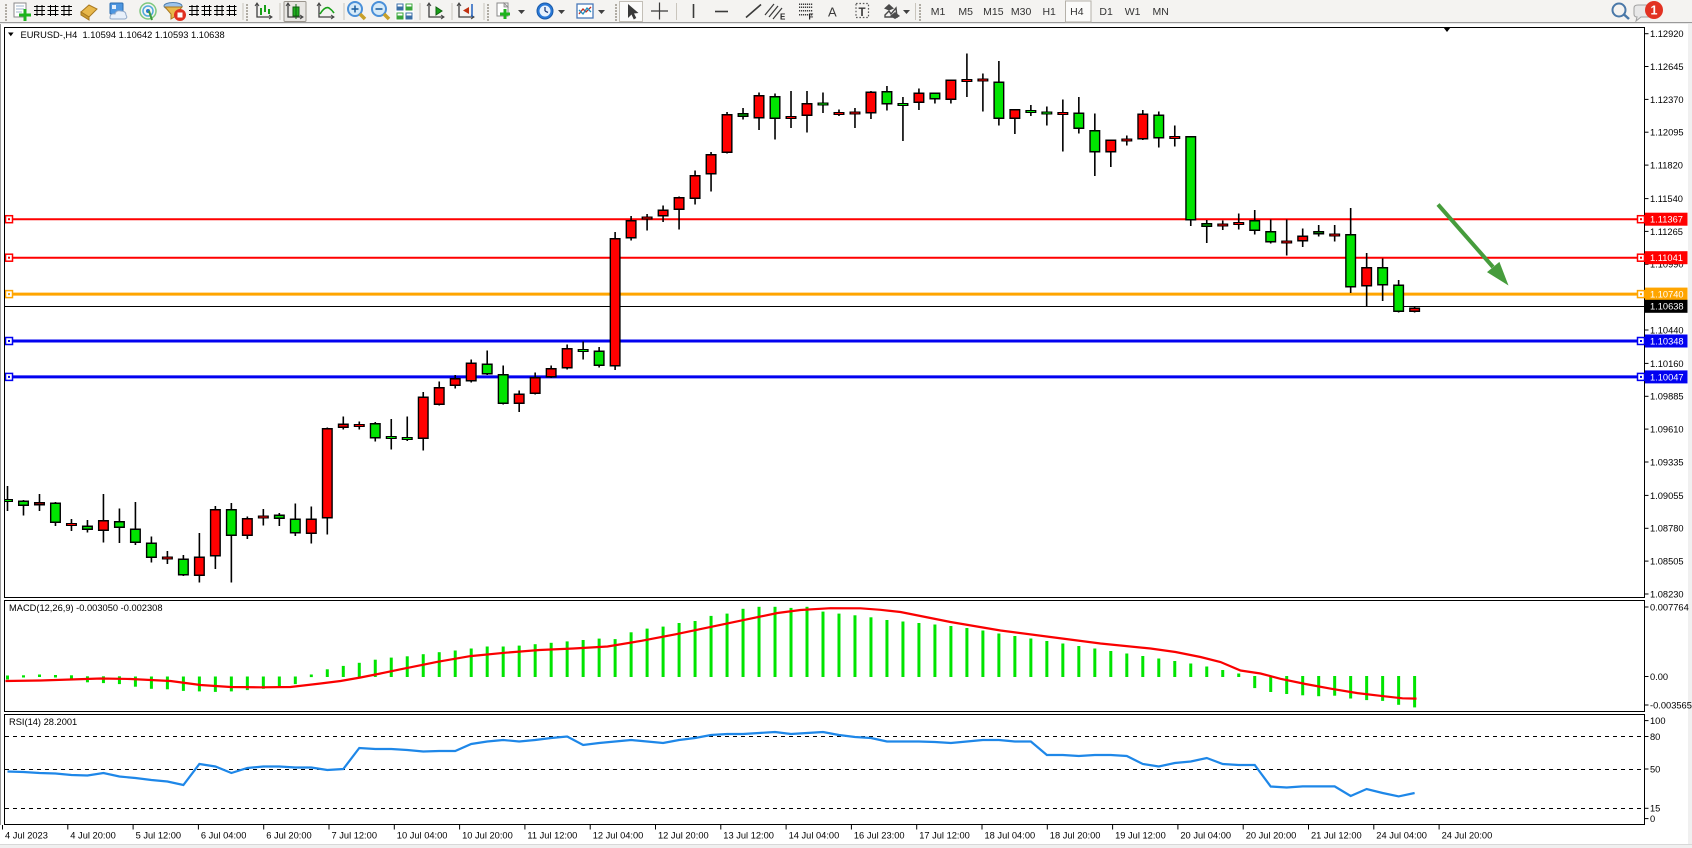 The width and height of the screenshot is (1692, 848). What do you see at coordinates (1655, 769) in the screenshot?
I see `svg-text: 50` at bounding box center [1655, 769].